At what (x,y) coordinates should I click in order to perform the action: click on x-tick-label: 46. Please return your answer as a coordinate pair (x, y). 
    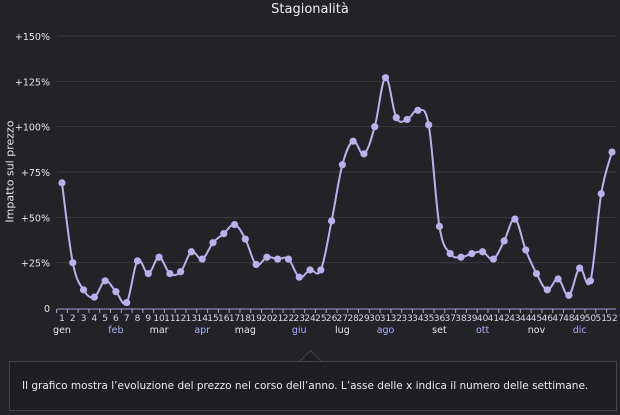
    Looking at the image, I should click on (548, 319).